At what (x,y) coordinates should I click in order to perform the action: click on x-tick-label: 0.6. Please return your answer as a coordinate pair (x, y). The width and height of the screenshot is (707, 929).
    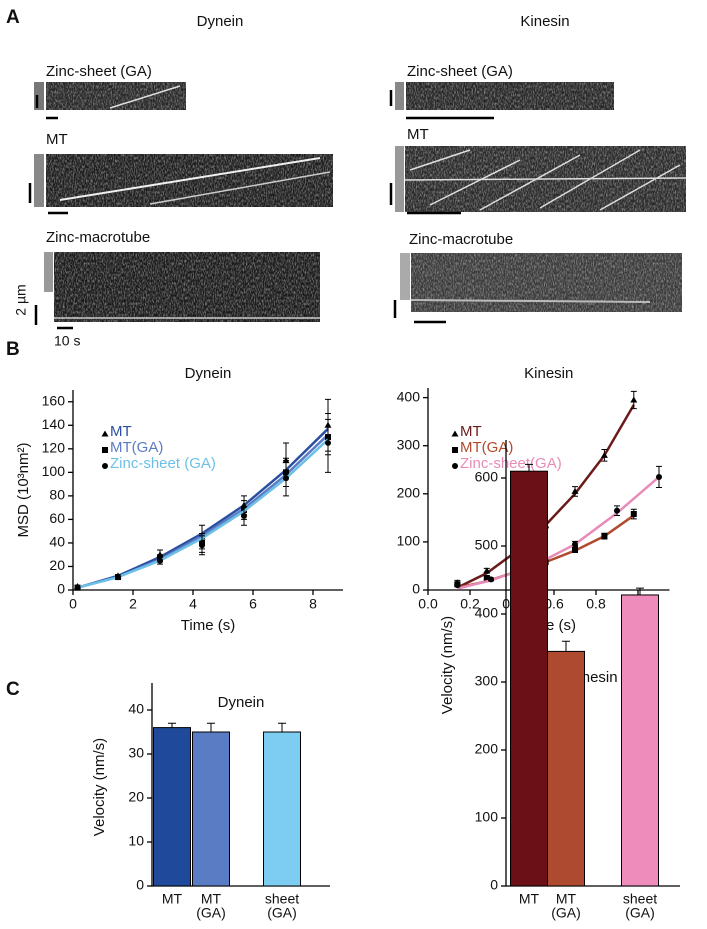
    Looking at the image, I should click on (554, 604).